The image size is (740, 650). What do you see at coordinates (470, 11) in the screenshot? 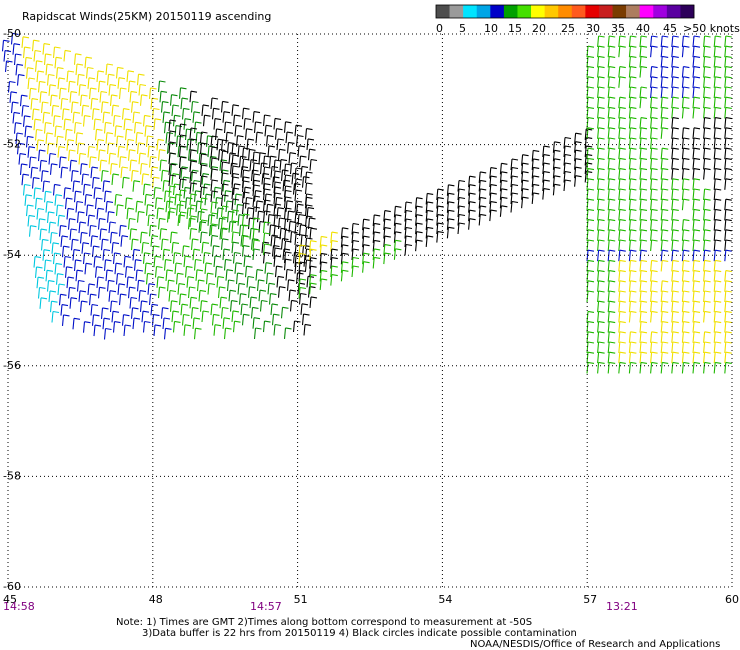
I see `legend-swatch` at bounding box center [470, 11].